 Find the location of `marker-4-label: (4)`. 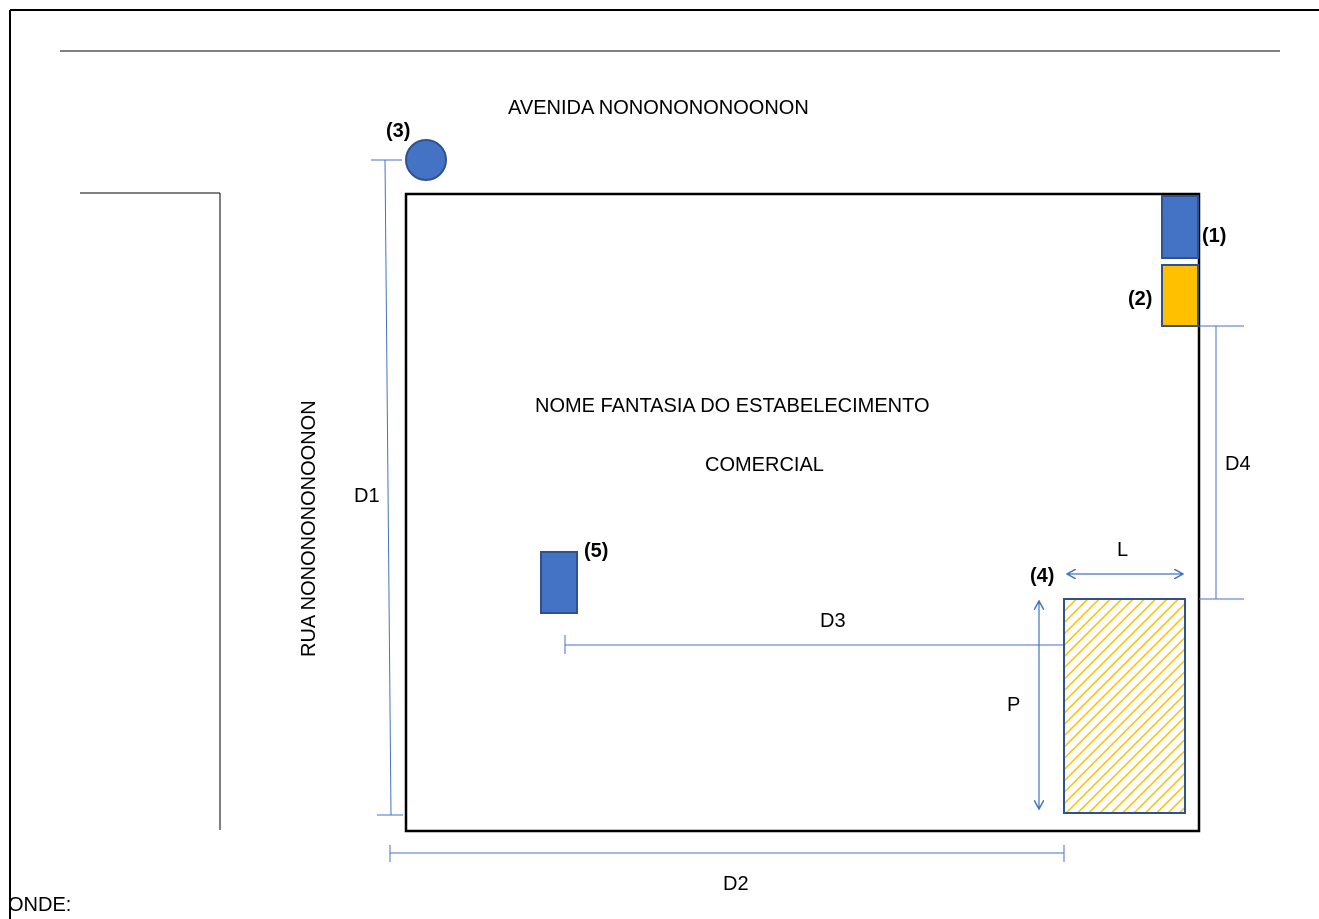

marker-4-label: (4) is located at coordinates (1042, 576).